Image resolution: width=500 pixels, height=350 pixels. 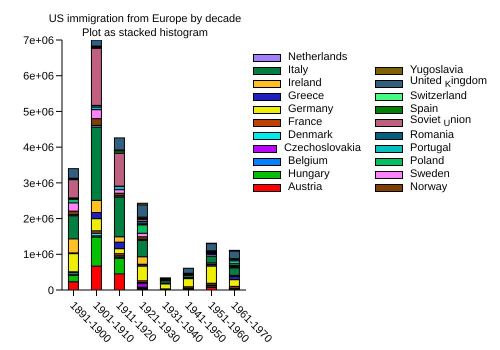 I want to click on legend-label: Ireland, so click(x=305, y=83).